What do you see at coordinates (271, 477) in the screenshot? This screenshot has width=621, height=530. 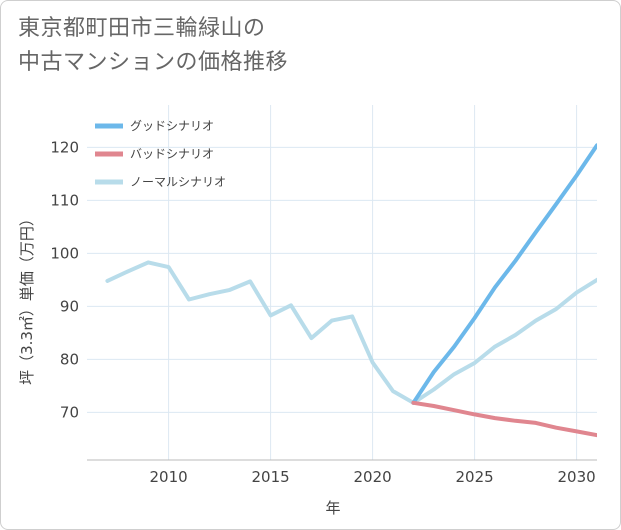 I see `x-tick-label: 2015` at bounding box center [271, 477].